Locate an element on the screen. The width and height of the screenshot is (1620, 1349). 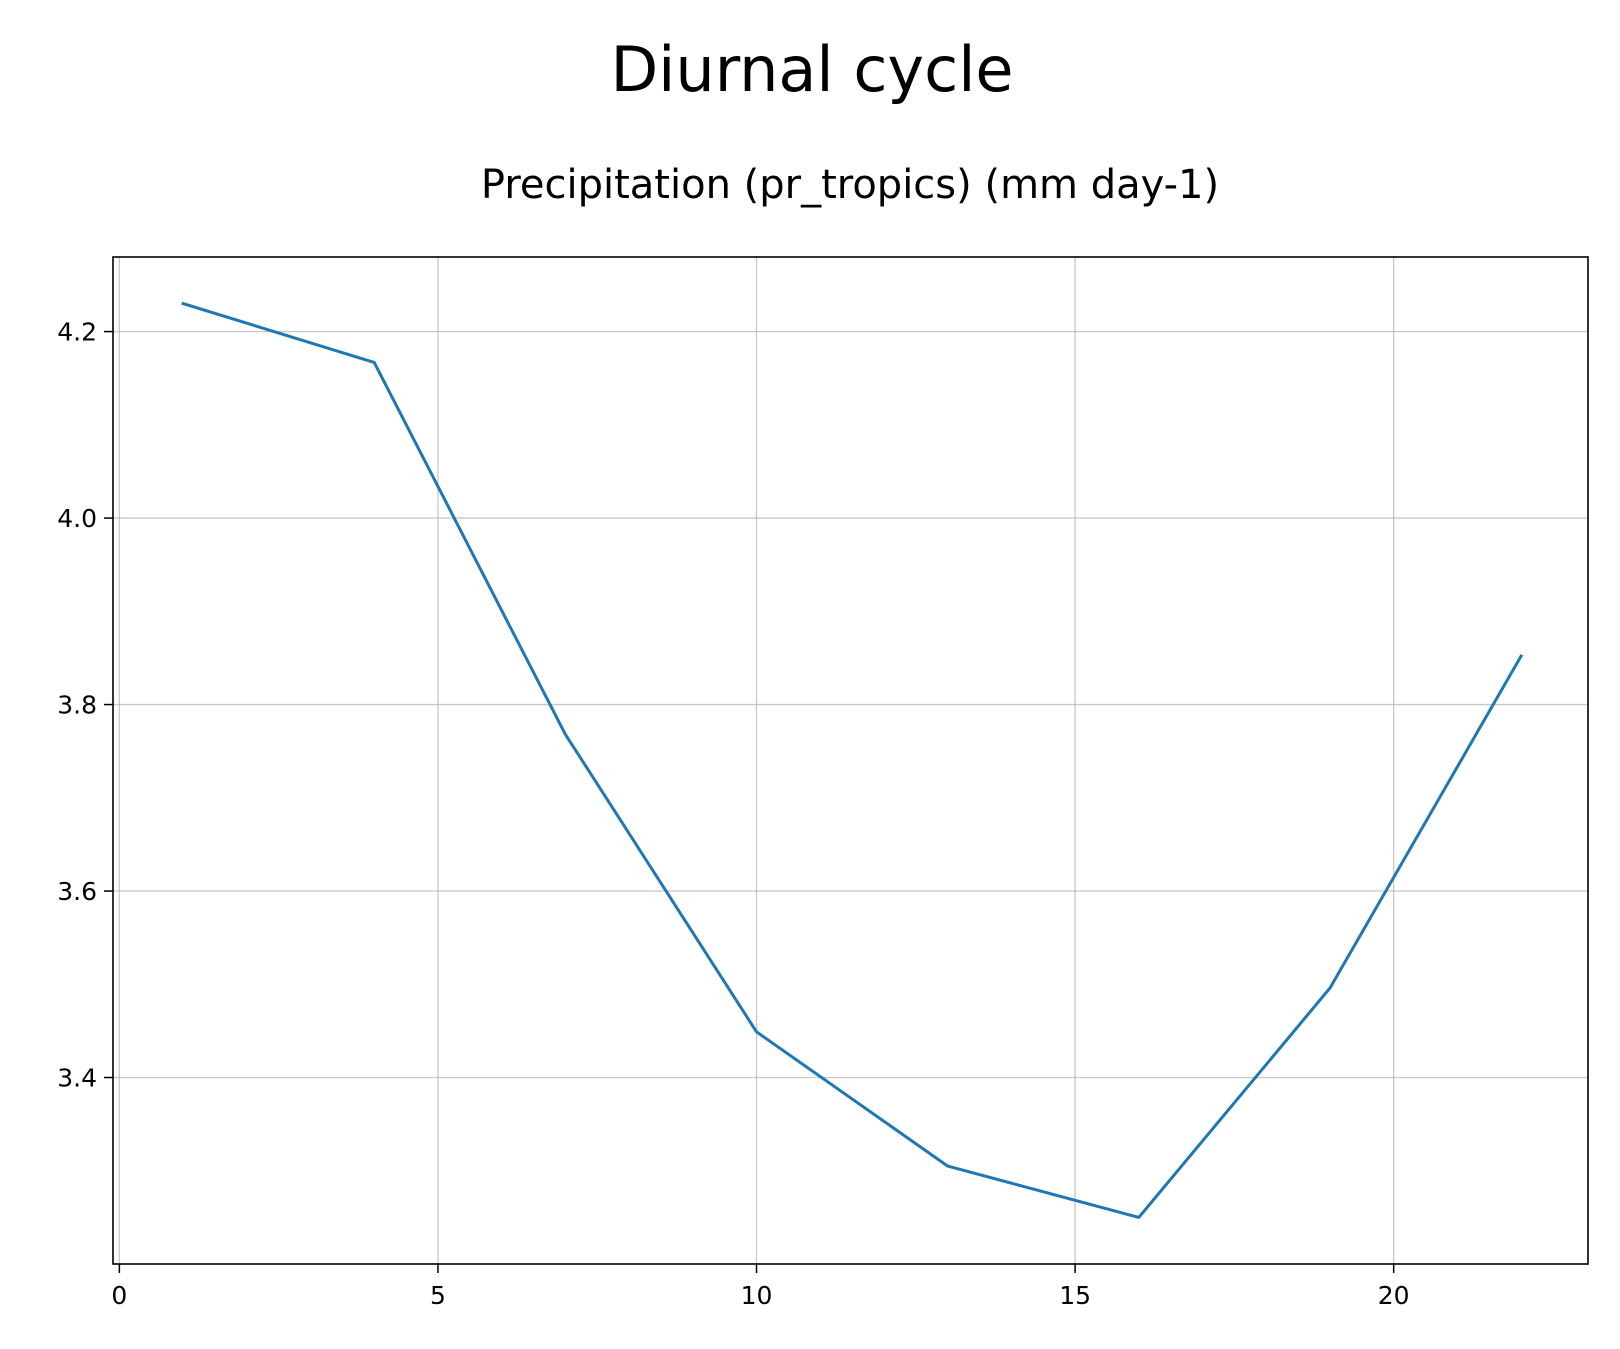
x-axis-ticks: 0 5 10 15 20 is located at coordinates (760, 1287).